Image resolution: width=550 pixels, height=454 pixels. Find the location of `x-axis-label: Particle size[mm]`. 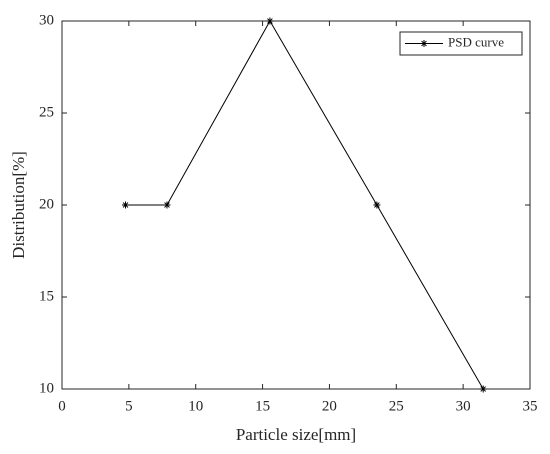

x-axis-label: Particle size[mm] is located at coordinates (296, 434).